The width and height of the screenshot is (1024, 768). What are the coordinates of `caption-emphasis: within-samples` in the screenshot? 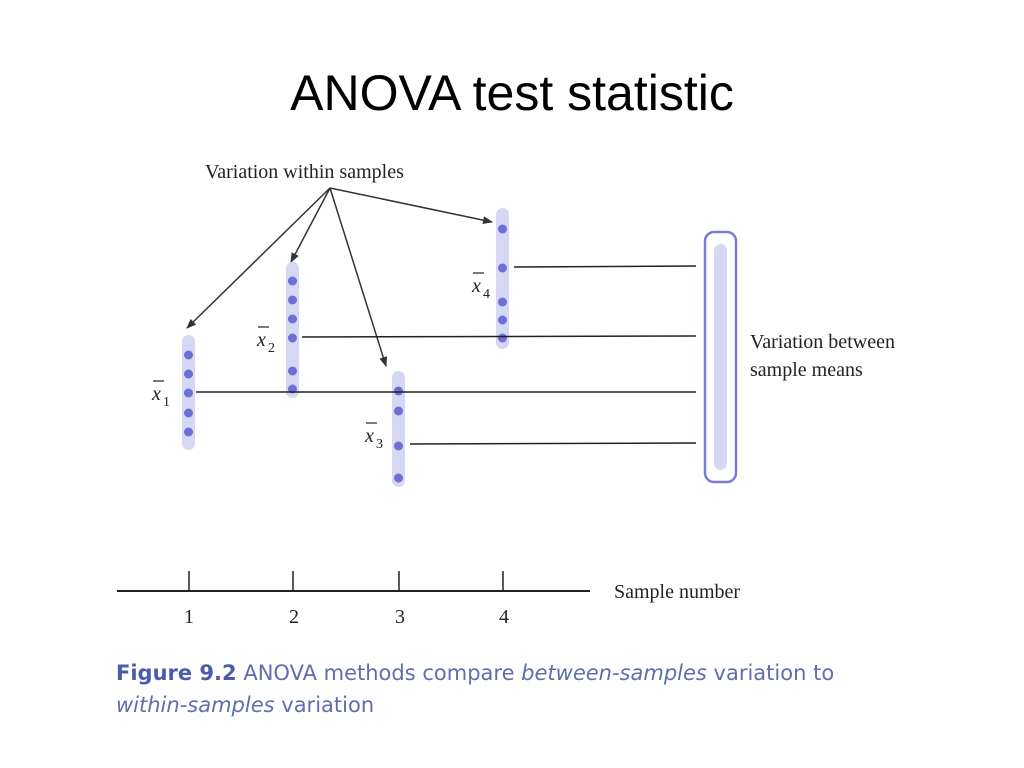 It's located at (195, 705).